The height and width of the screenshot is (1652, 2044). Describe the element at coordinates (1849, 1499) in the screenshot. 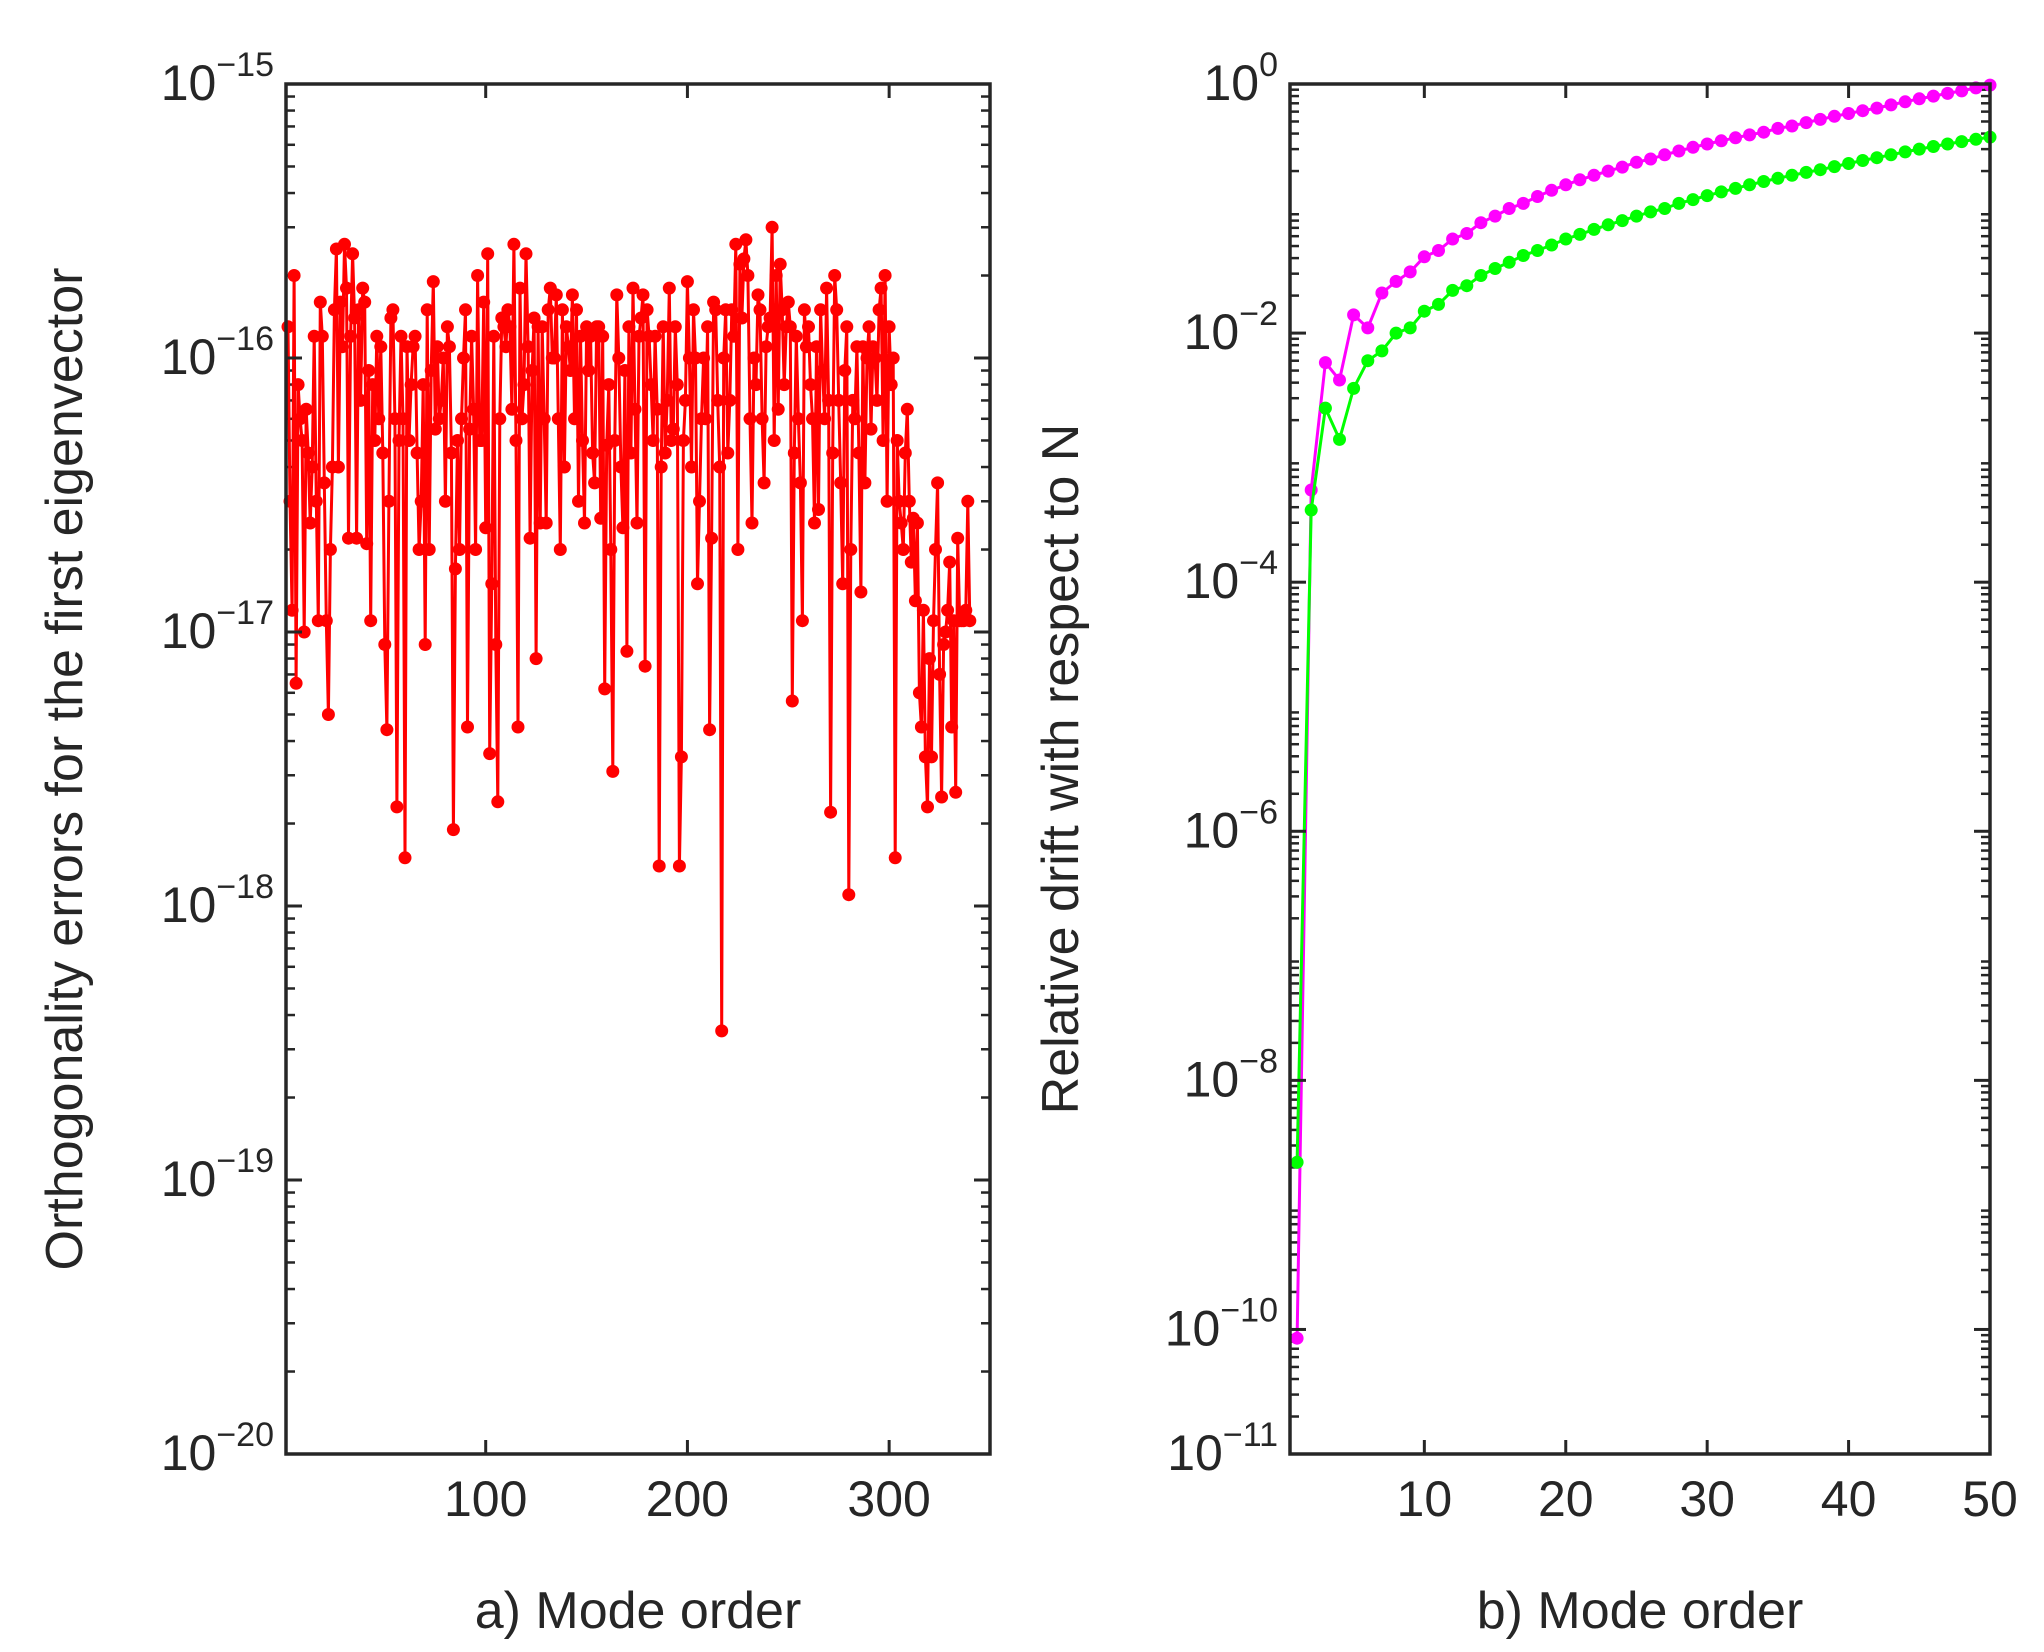

I see `panel-b-x-tick-label: 40` at that location.